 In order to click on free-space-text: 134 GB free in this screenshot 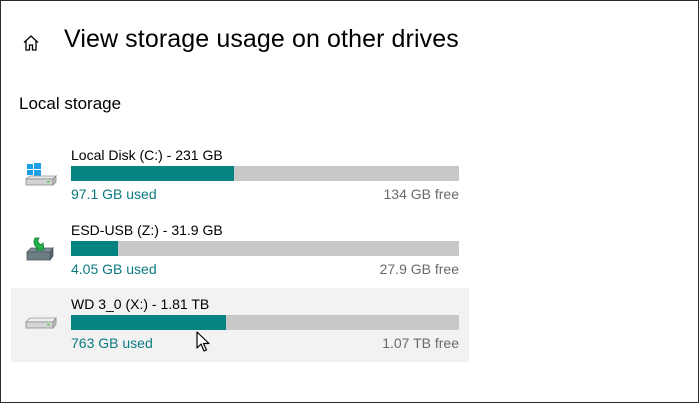, I will do `click(421, 194)`.